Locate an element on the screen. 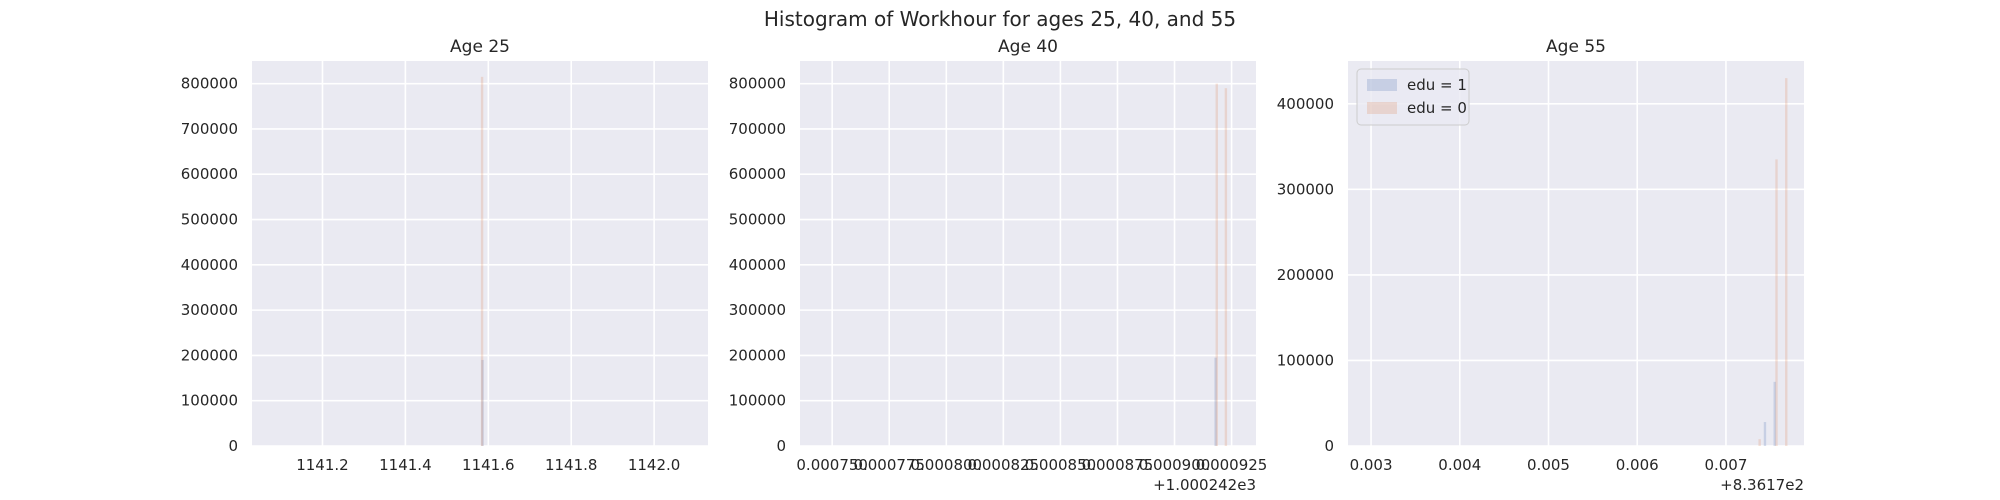 Image resolution: width=2000 pixels, height=500 pixels. x-tick-label: 0.005 is located at coordinates (1548, 465).